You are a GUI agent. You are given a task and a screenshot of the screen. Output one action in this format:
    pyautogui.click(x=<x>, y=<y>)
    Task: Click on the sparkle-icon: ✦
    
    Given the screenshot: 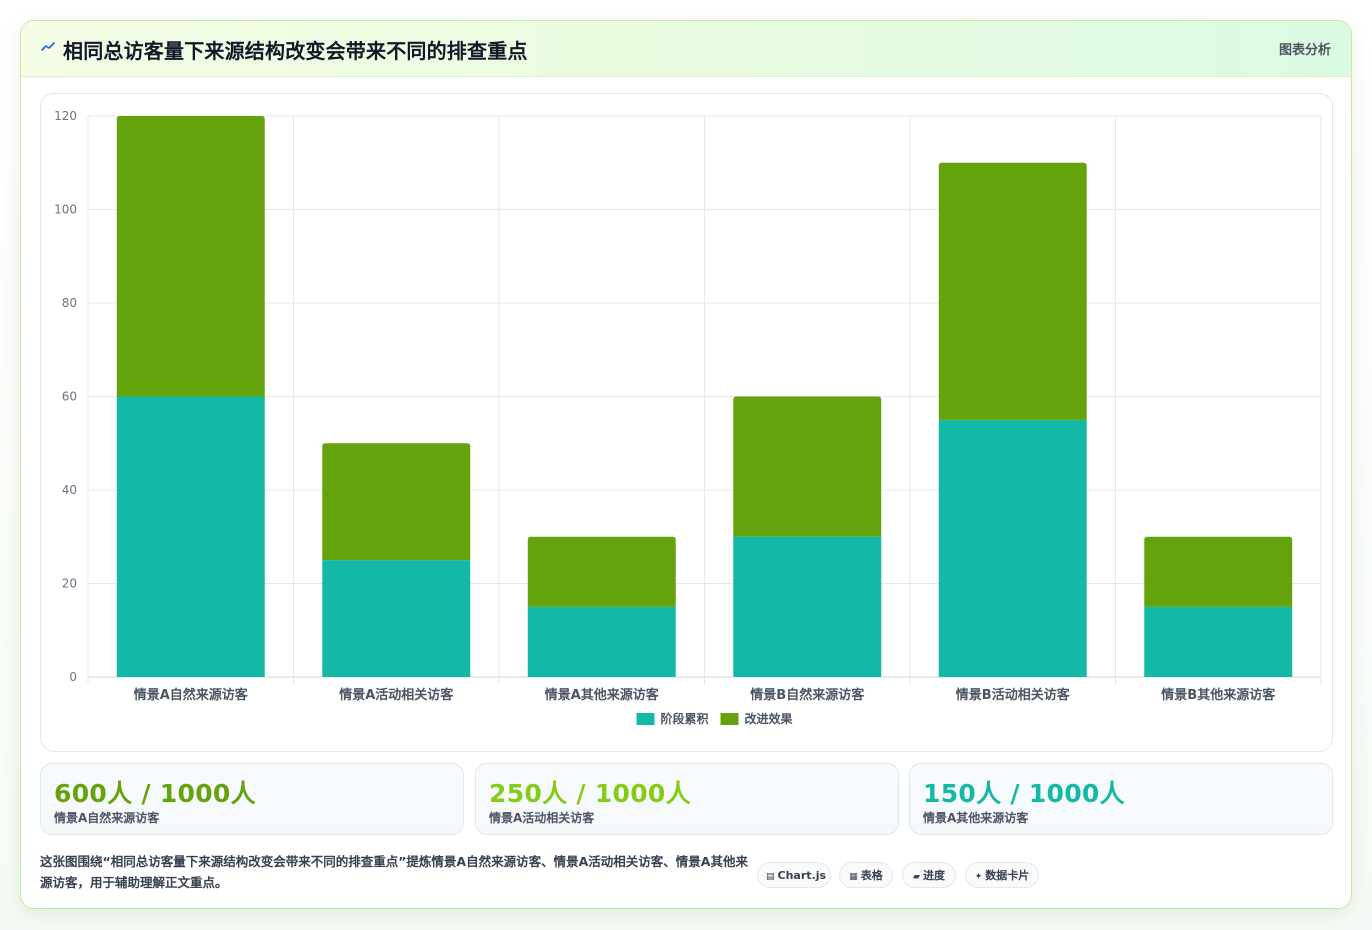 What is the action you would take?
    pyautogui.click(x=978, y=877)
    